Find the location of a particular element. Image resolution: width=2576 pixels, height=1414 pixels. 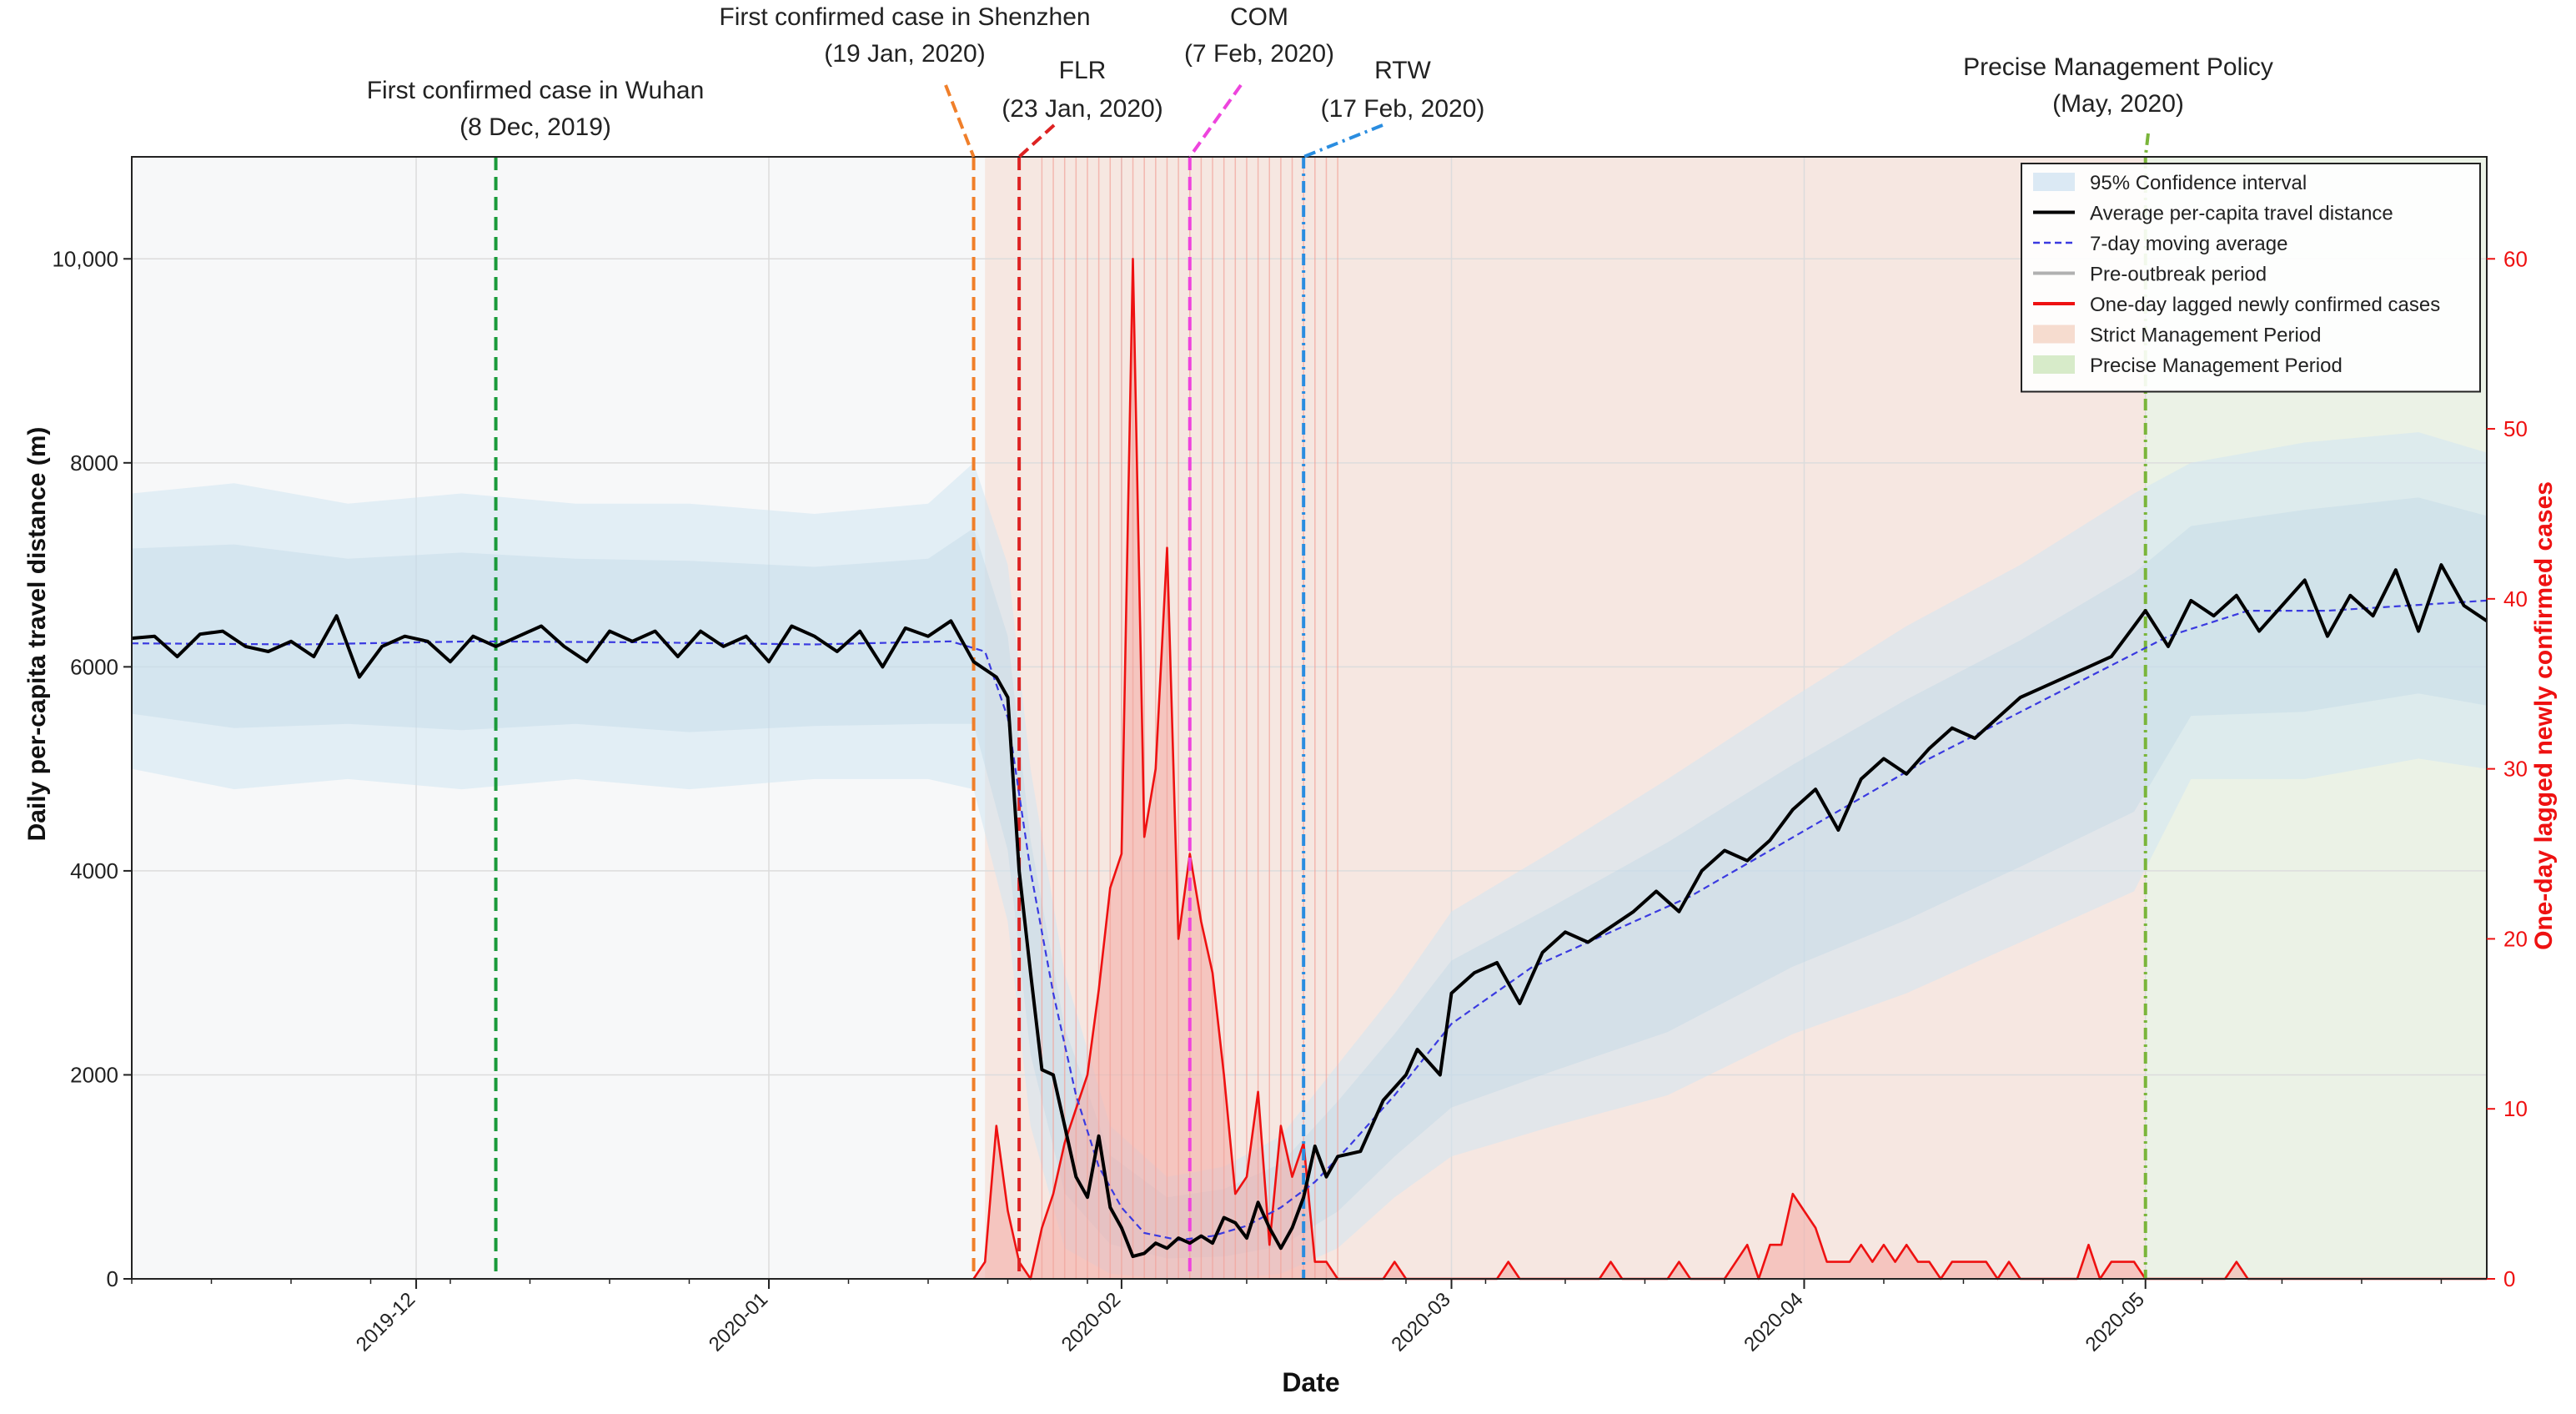

y-left-tick-label: 6000 is located at coordinates (94, 666).